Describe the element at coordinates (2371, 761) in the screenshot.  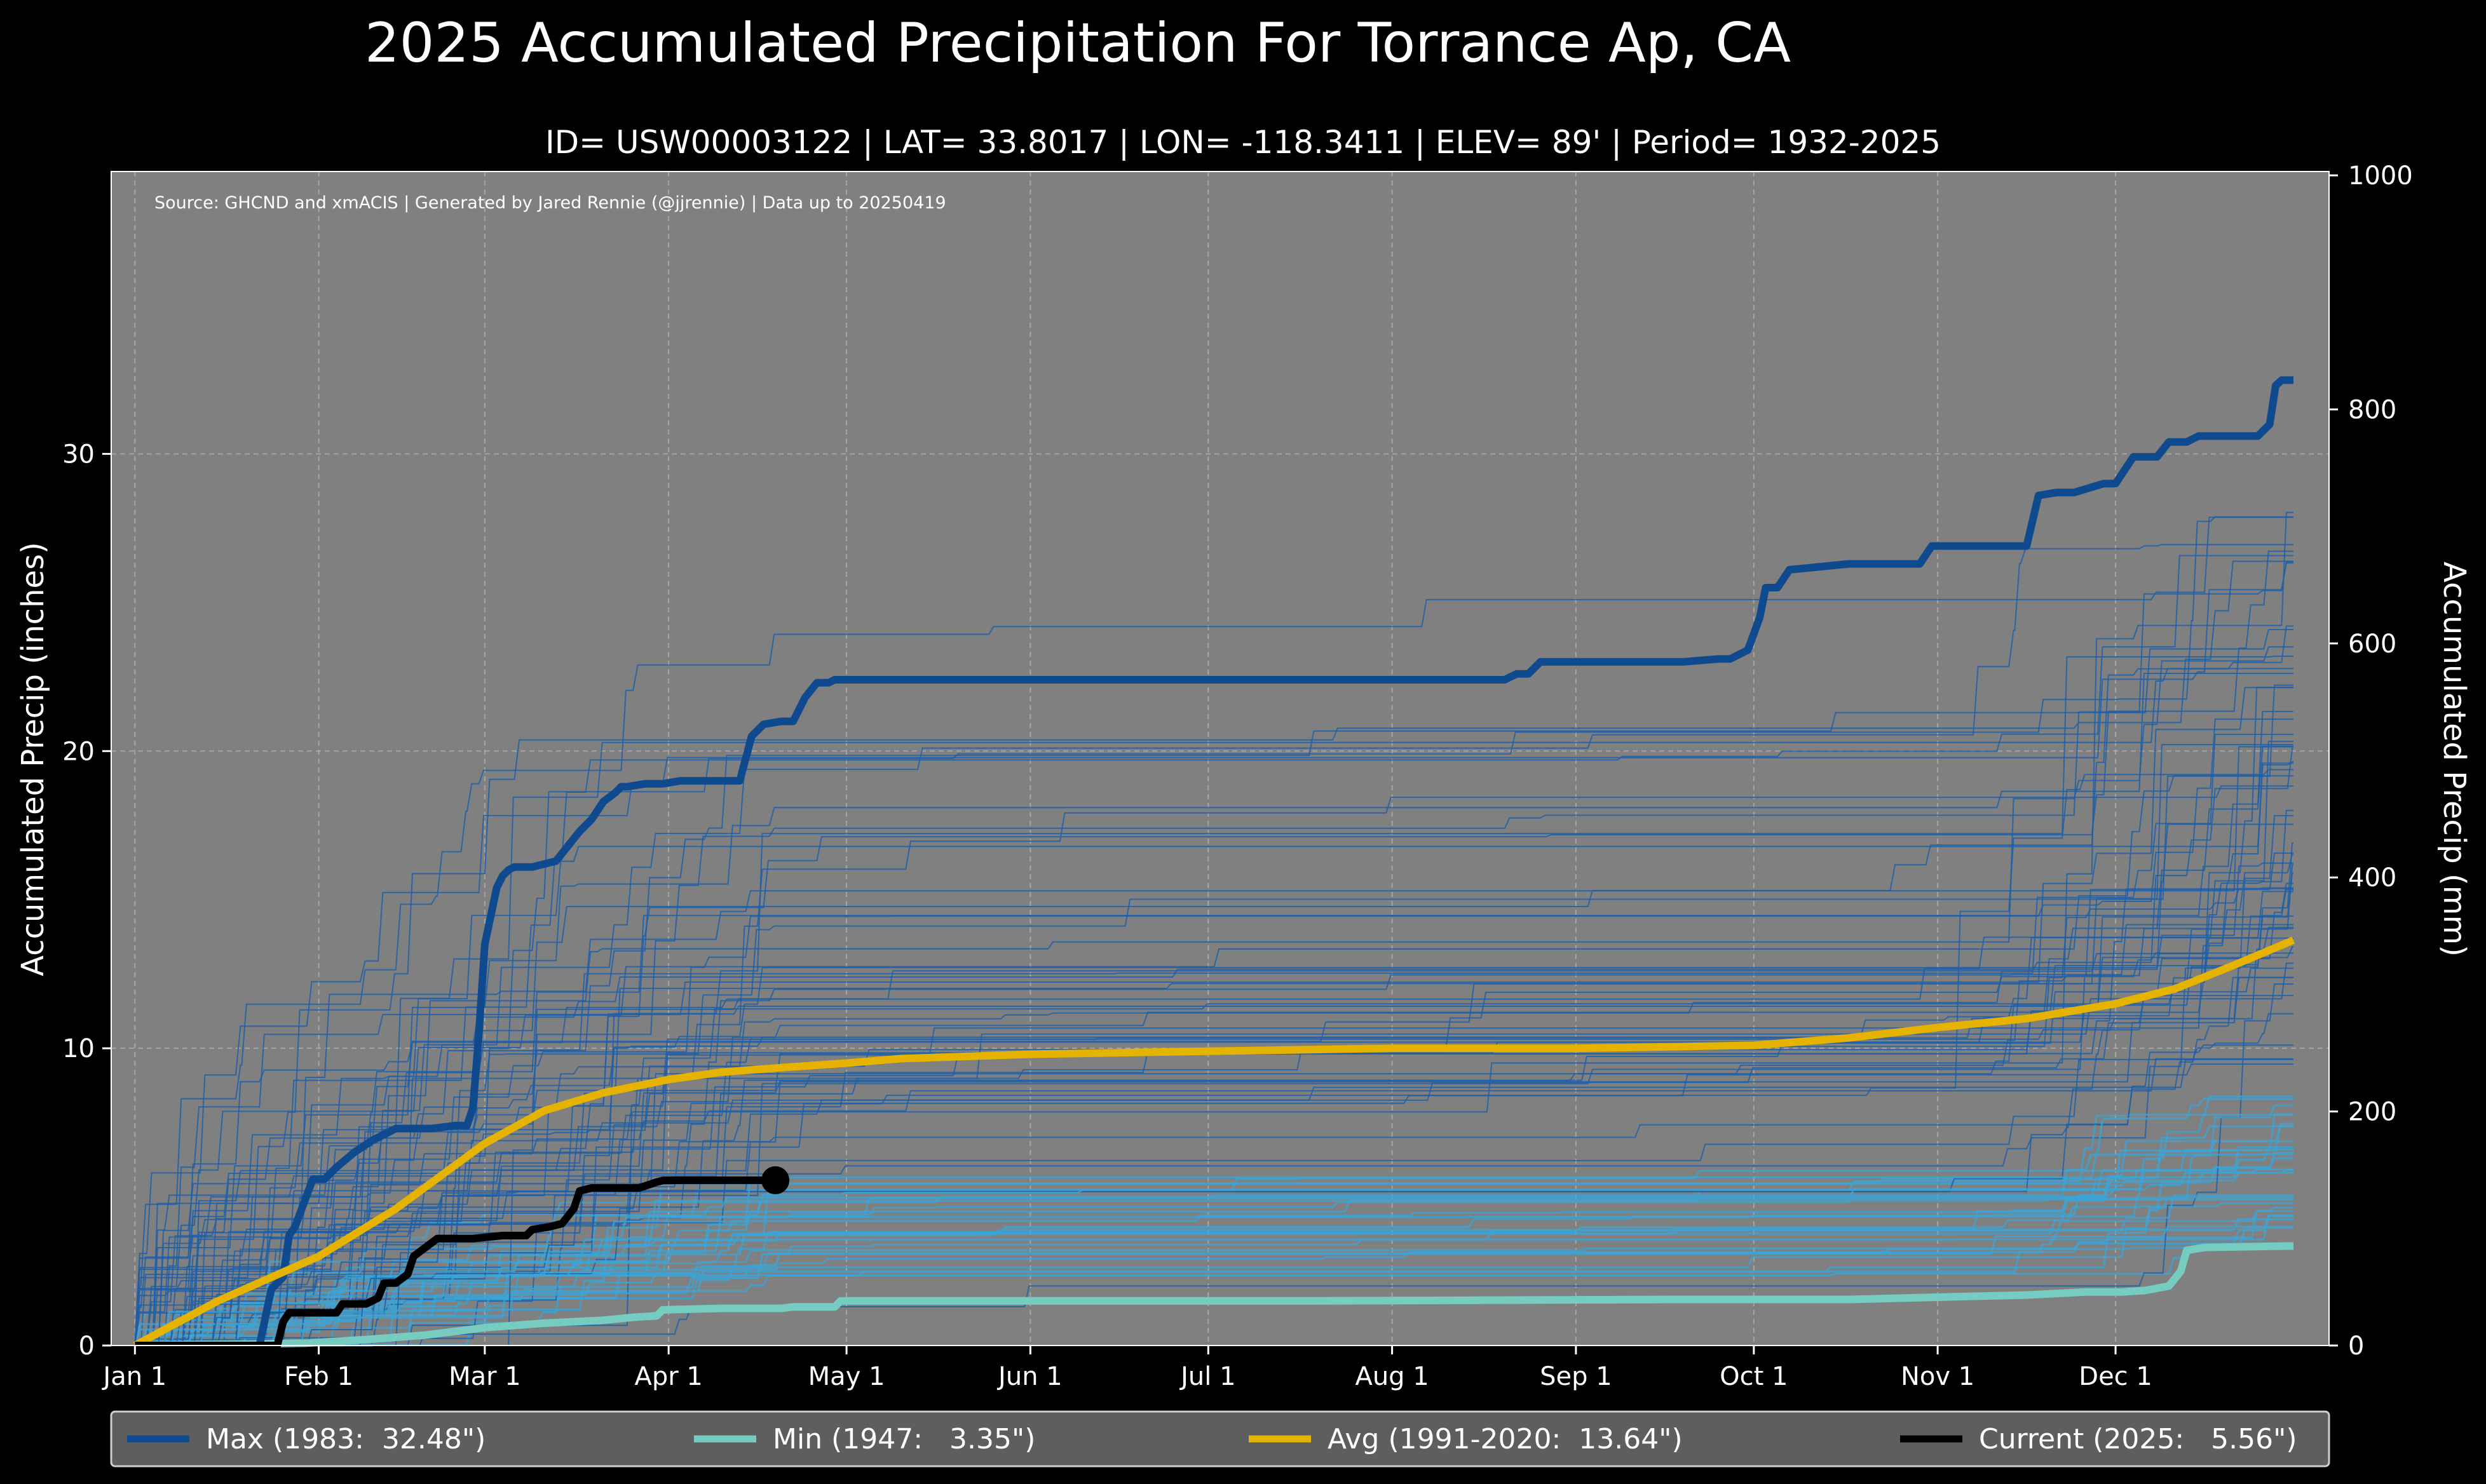
I see `y-axis-right: 0 200 400 600 800 1000` at that location.